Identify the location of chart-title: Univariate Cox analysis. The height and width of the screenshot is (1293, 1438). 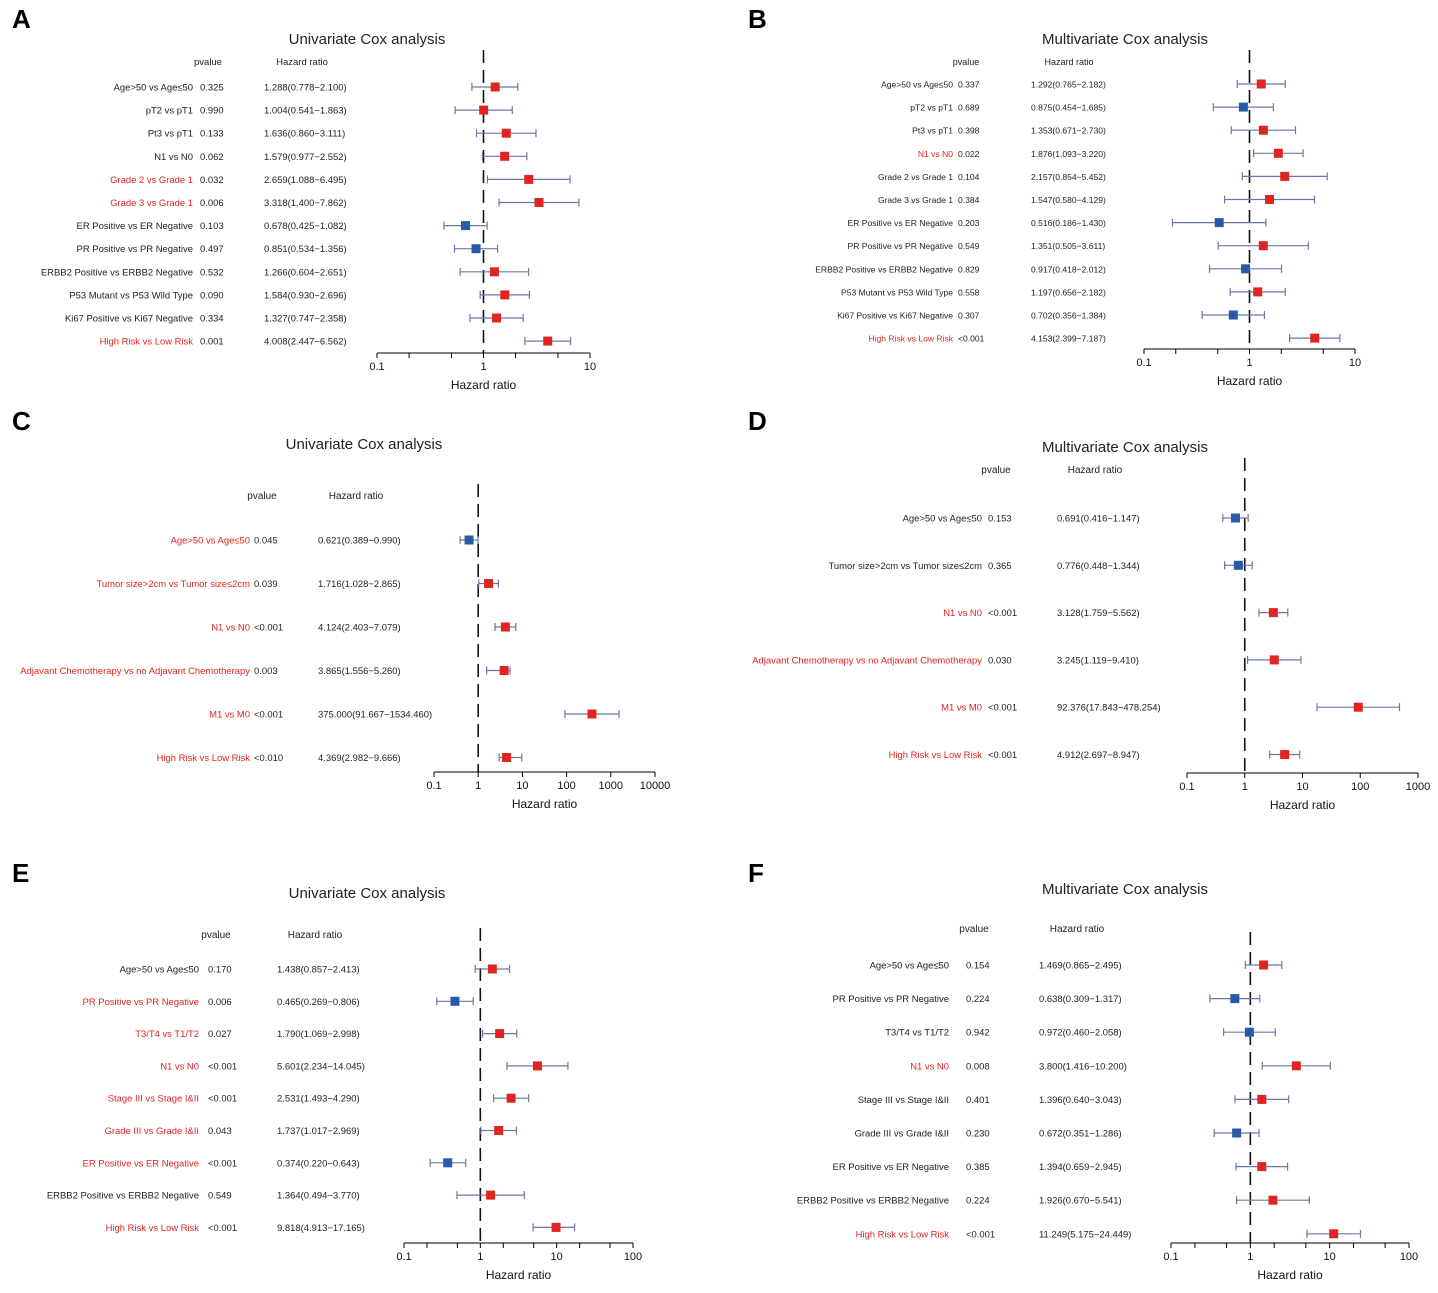
(367, 39).